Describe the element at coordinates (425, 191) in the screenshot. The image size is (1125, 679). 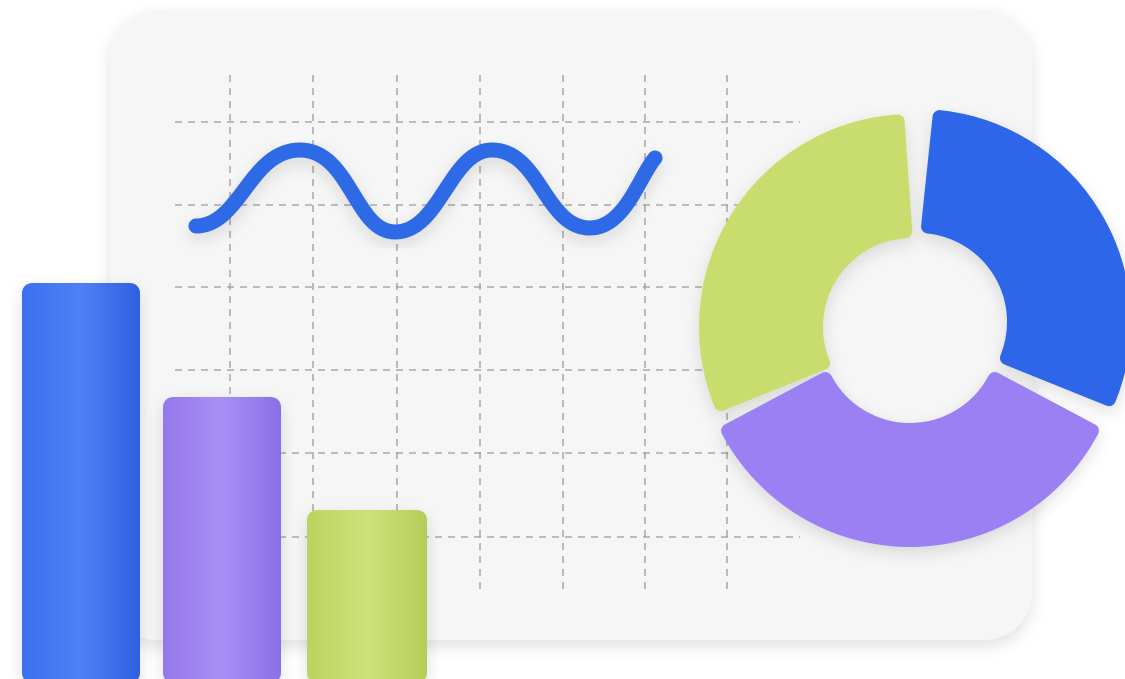
I see `wave-line` at that location.